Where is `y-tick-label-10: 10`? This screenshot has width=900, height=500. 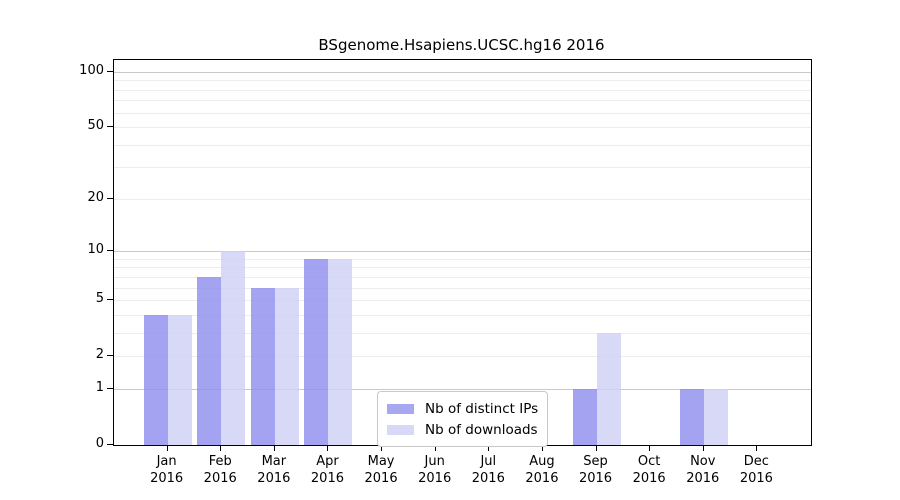 y-tick-label-10: 10 is located at coordinates (95, 250).